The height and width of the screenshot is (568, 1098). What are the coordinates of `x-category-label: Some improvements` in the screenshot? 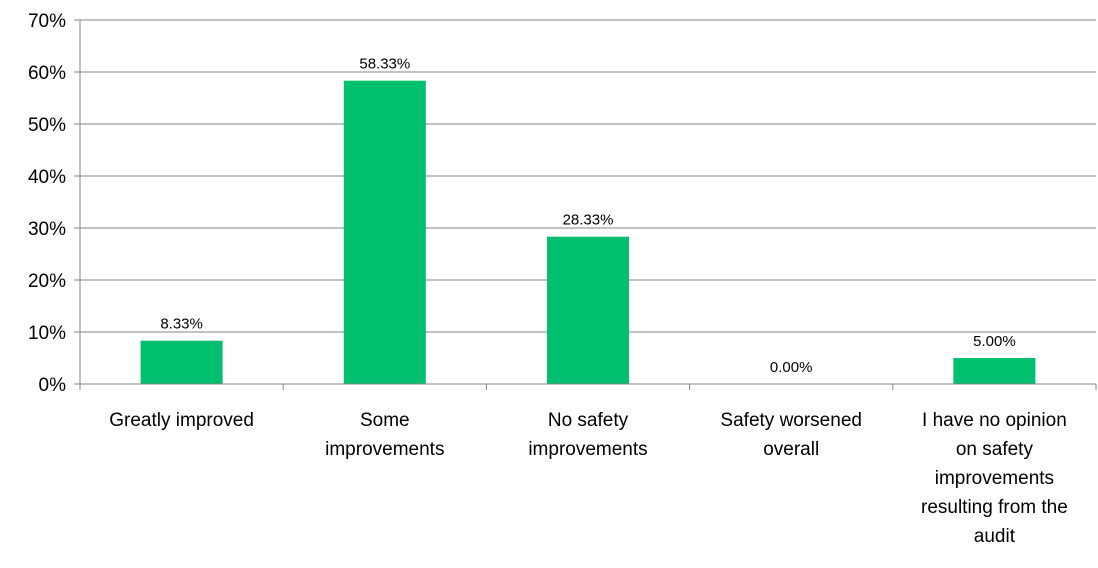 It's located at (384, 435).